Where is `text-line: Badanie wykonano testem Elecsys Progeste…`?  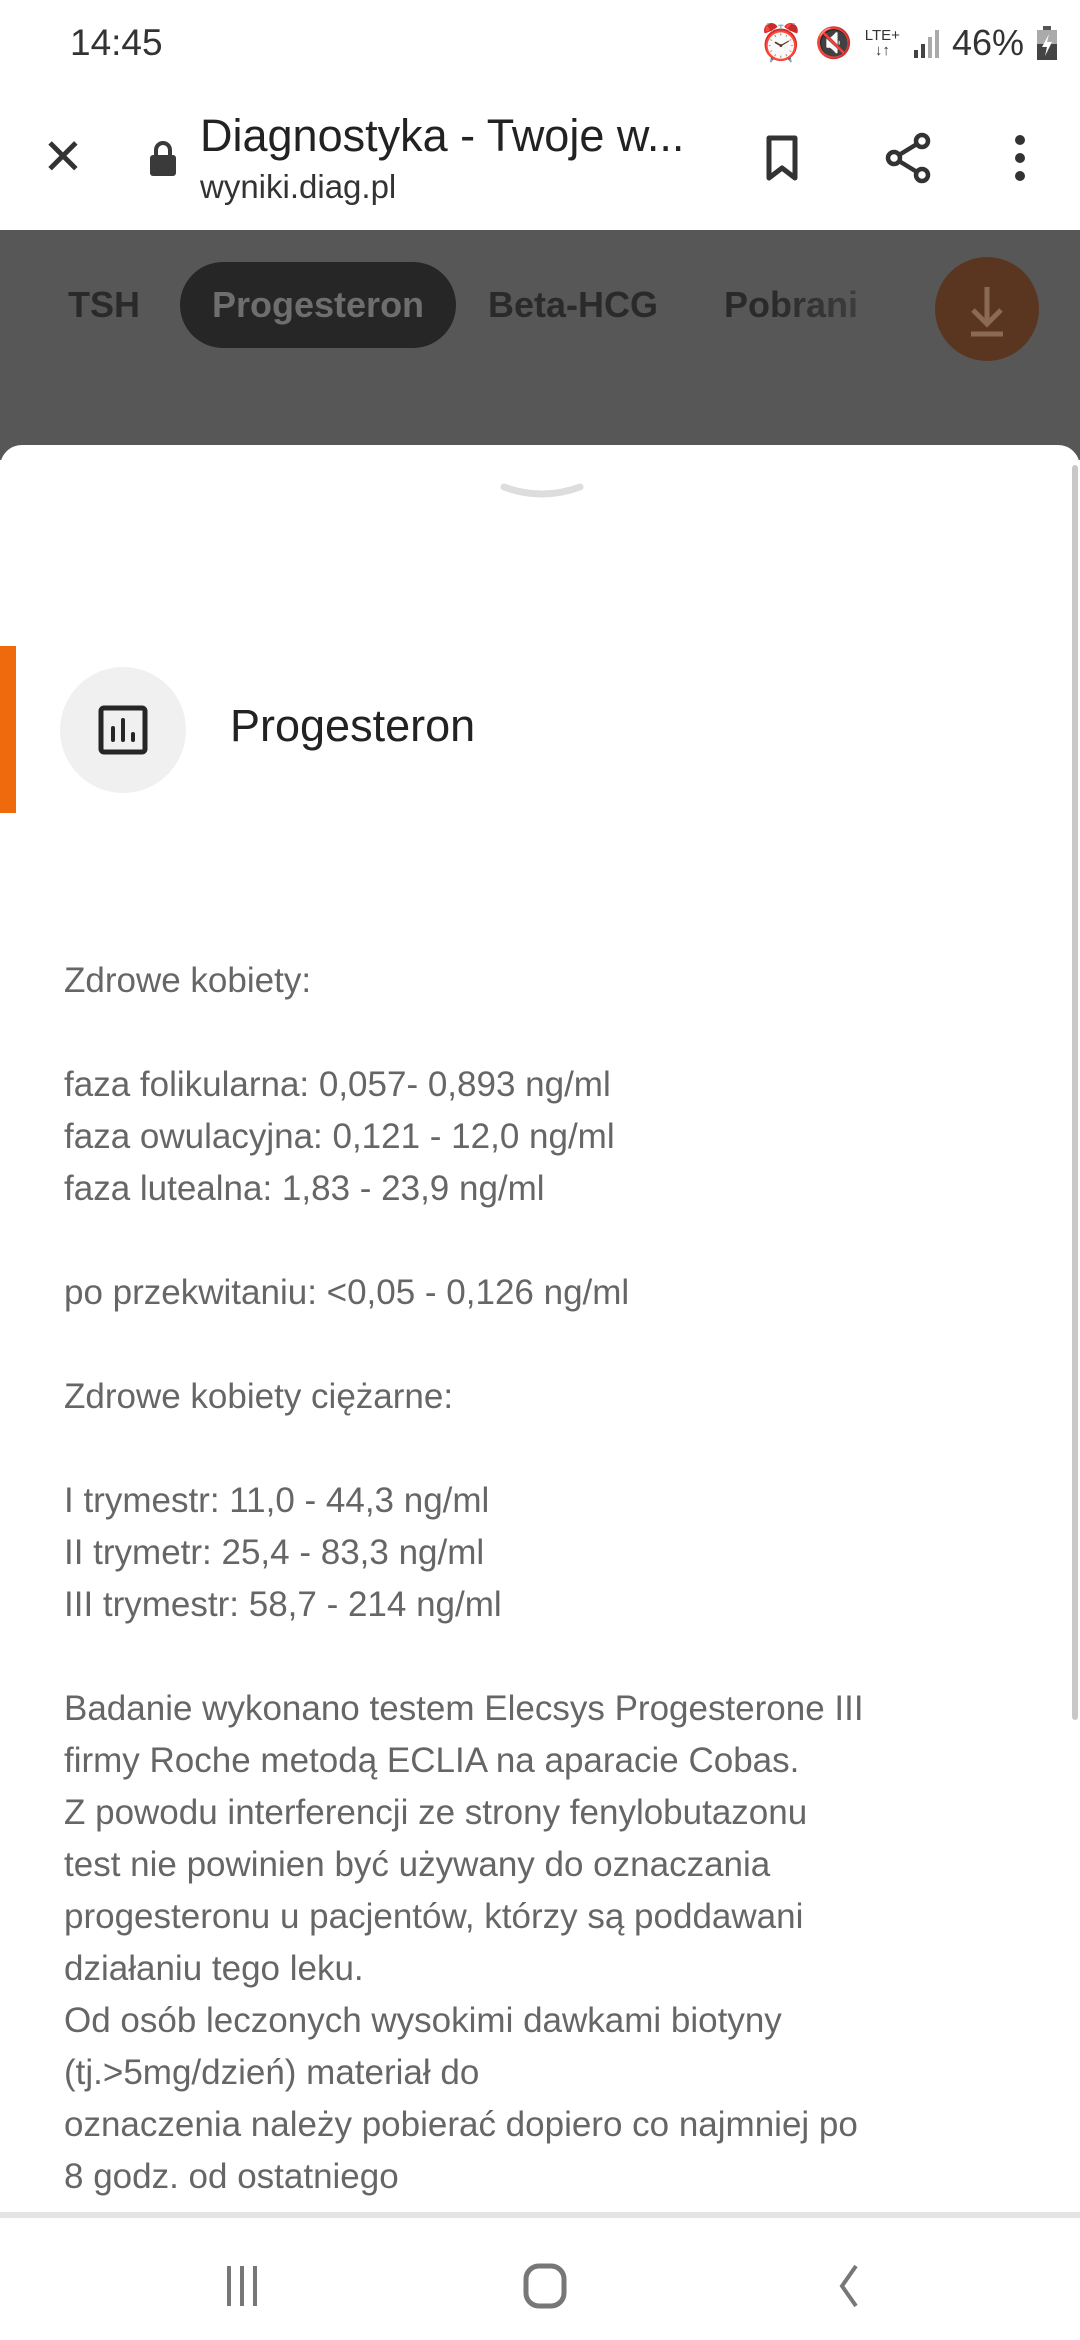 text-line: Badanie wykonano testem Elecsys Progeste… is located at coordinates (464, 1708).